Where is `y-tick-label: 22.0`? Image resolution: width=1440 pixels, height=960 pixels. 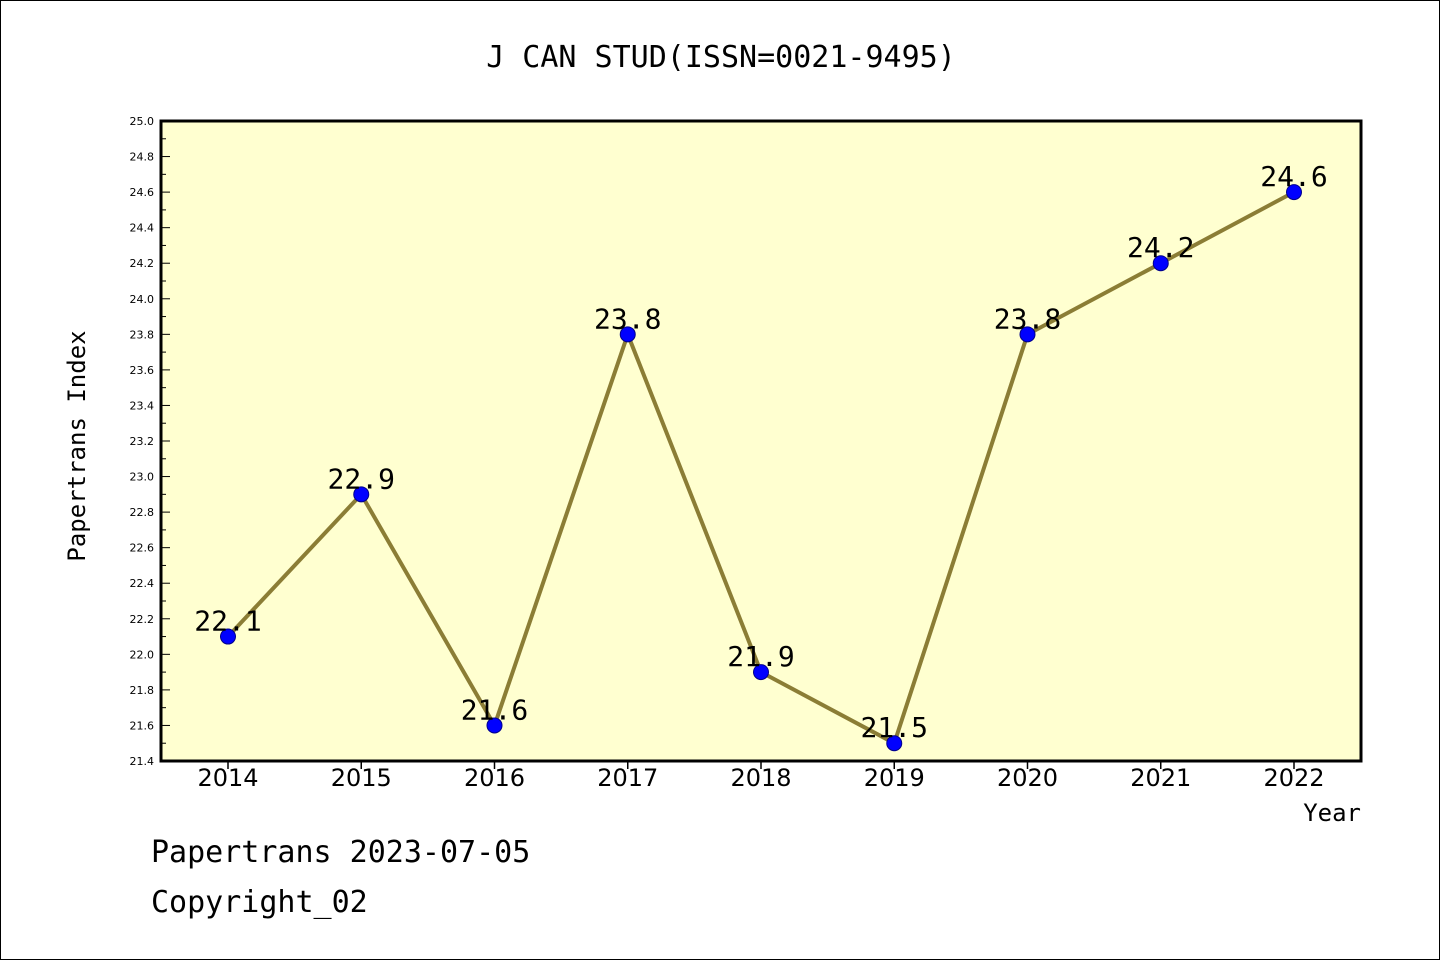 y-tick-label: 22.0 is located at coordinates (142, 654).